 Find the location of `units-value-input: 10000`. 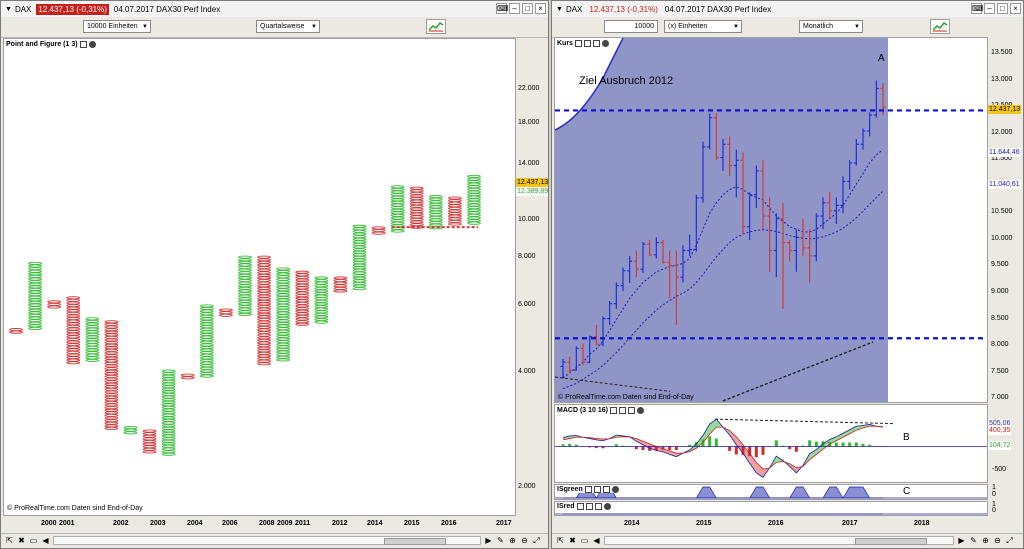

units-value-input: 10000 is located at coordinates (631, 26).